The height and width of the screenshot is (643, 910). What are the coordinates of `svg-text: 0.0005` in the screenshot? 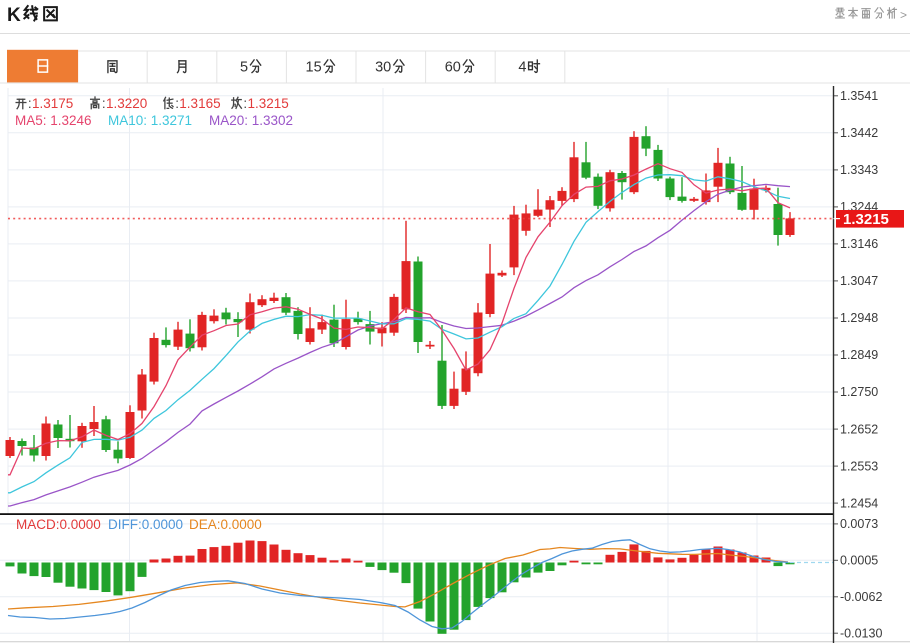 It's located at (859, 561).